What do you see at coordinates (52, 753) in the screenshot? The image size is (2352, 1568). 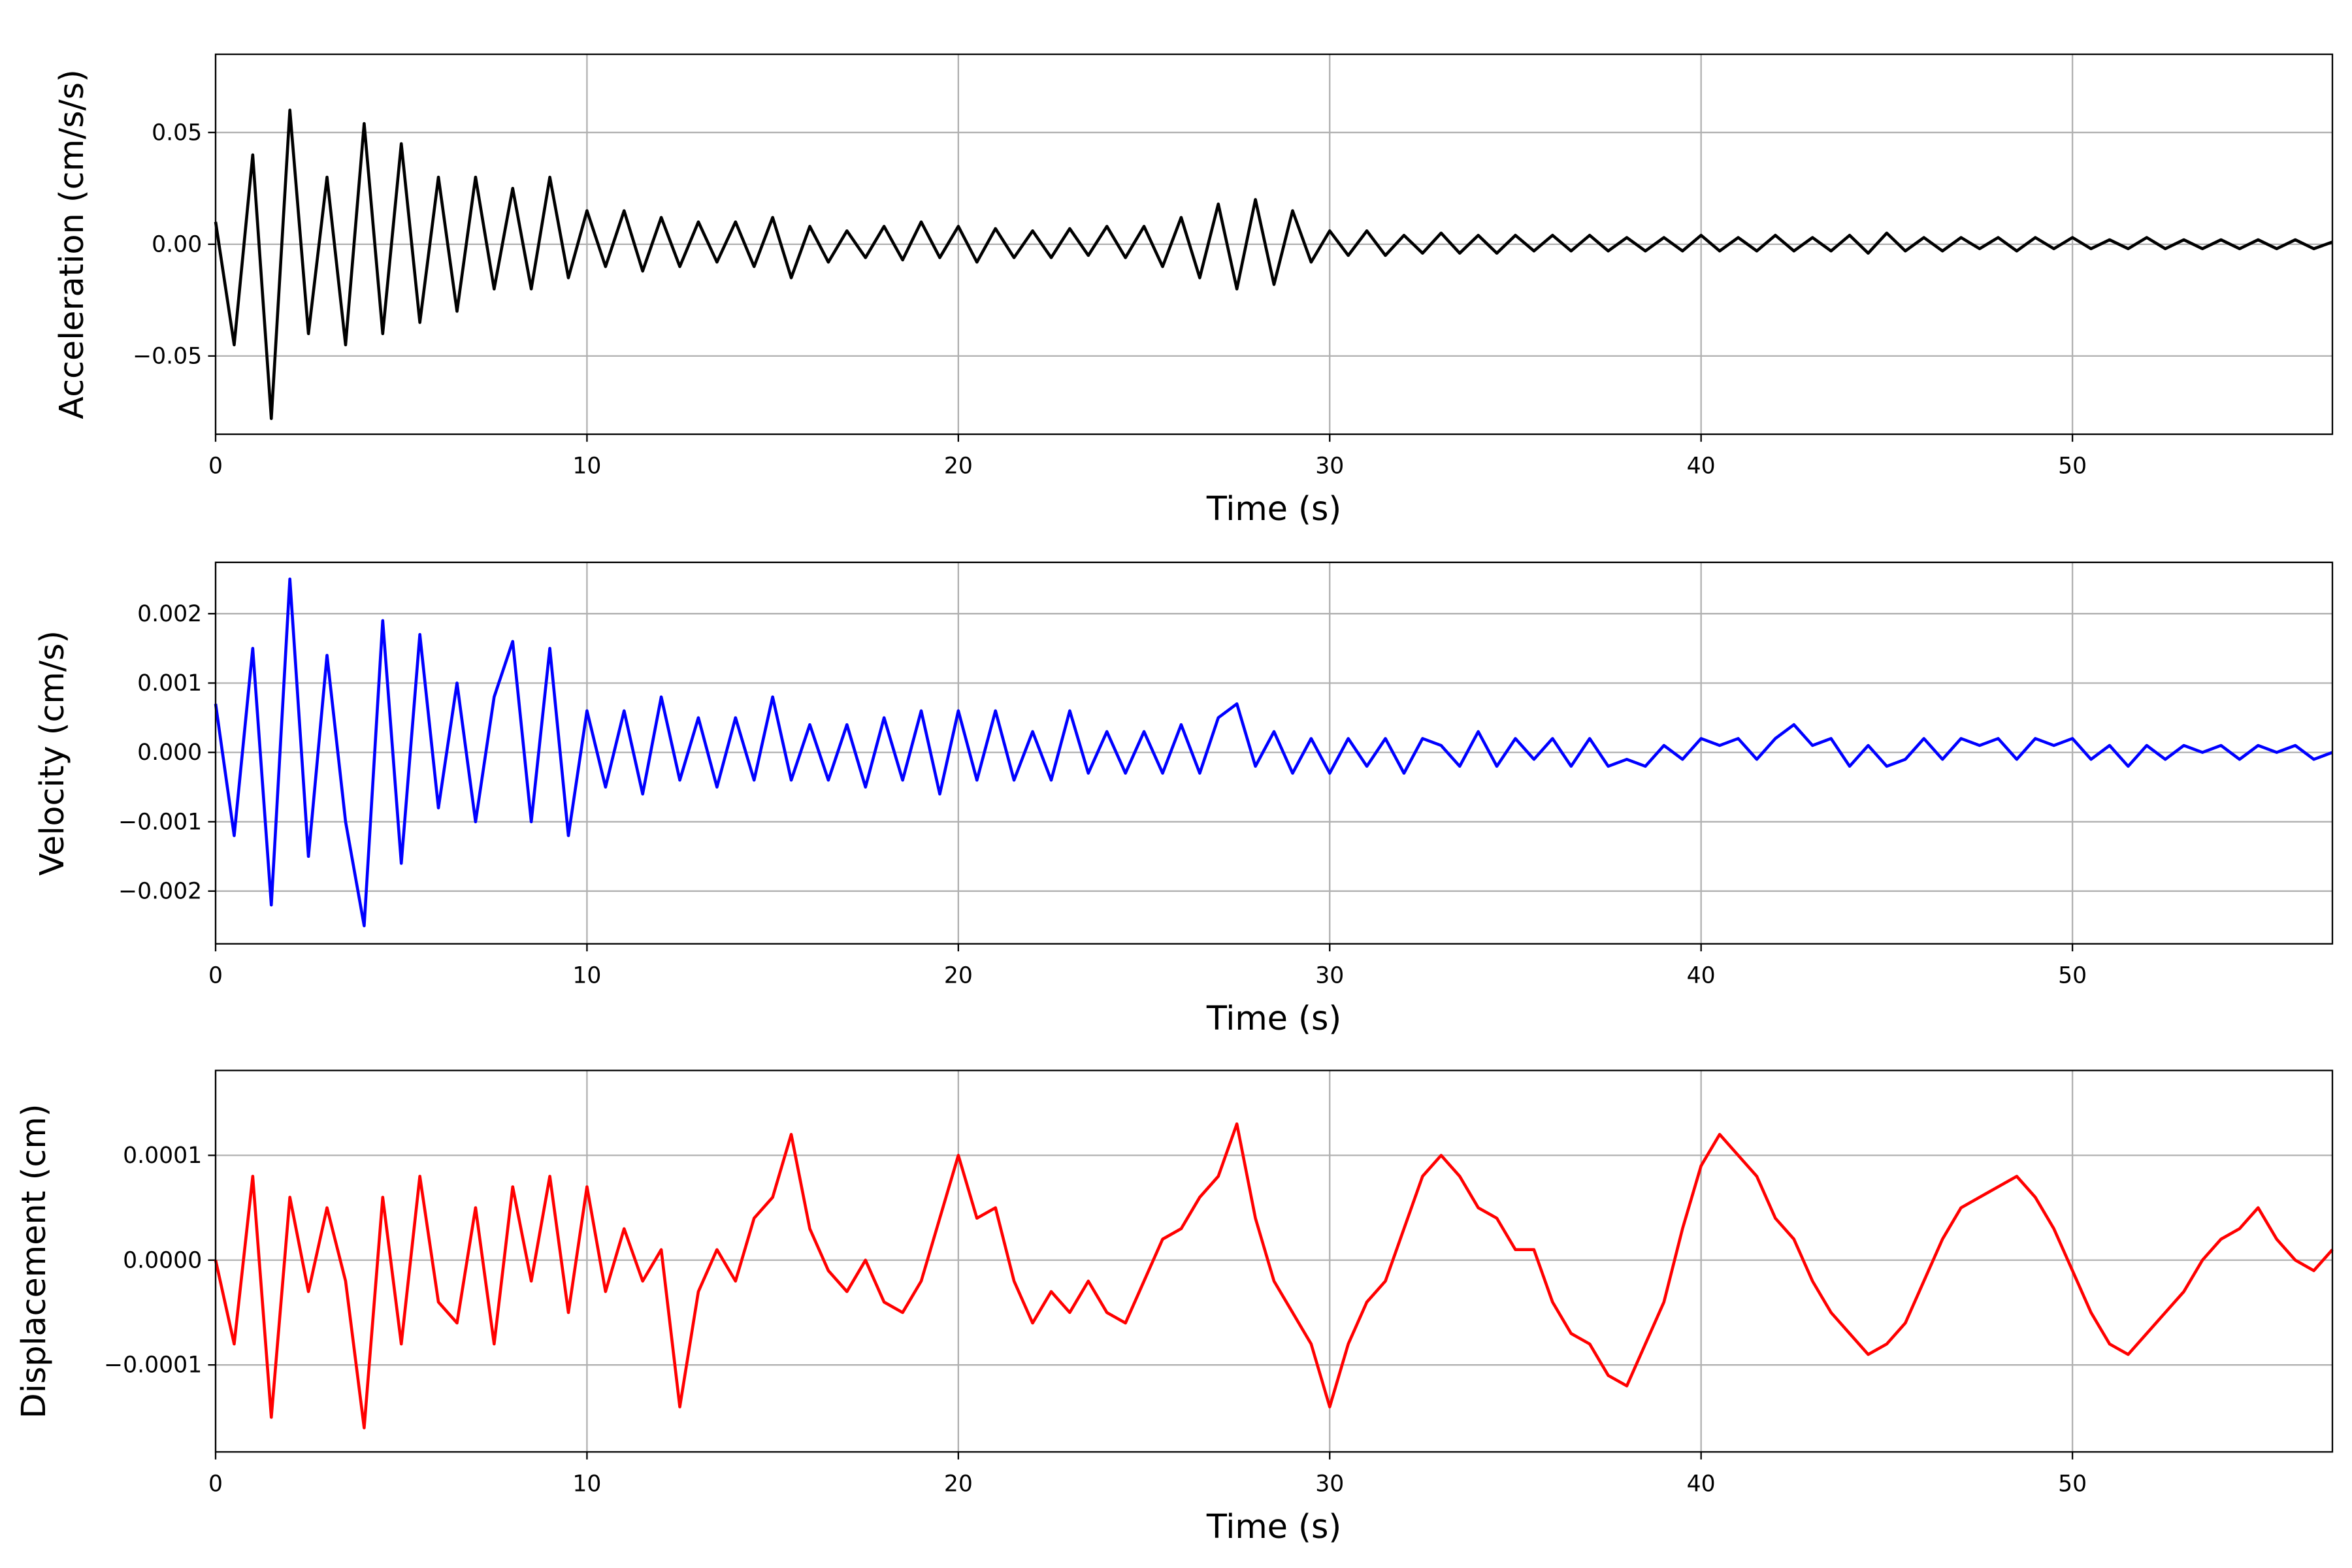 I see `y-axis-label: Velocity (cm/s)` at bounding box center [52, 753].